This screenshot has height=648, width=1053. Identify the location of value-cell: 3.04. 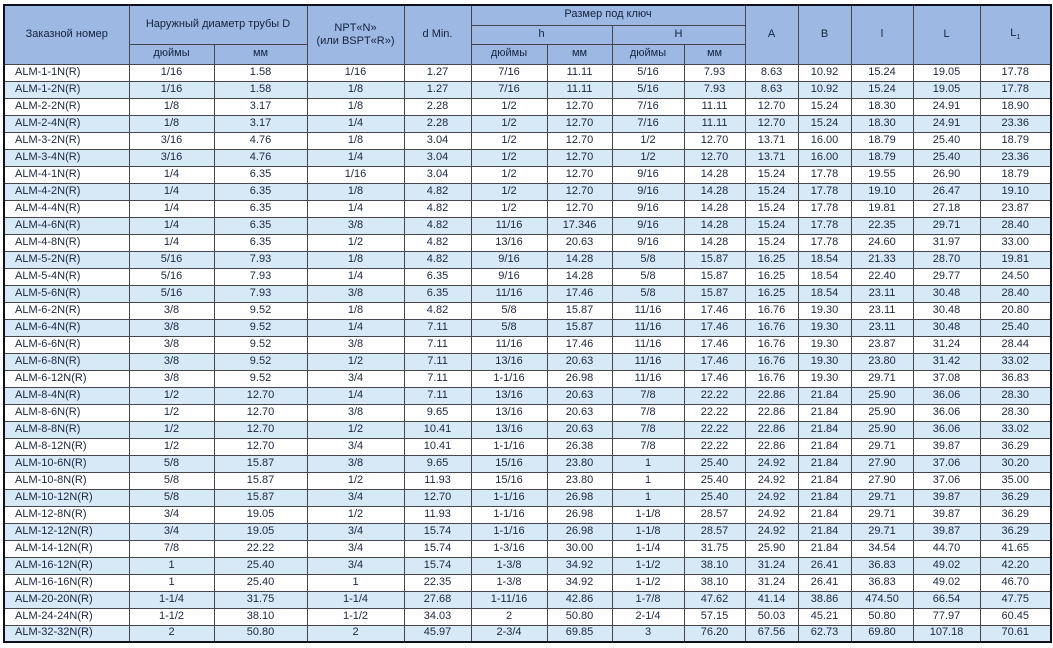
(437, 140).